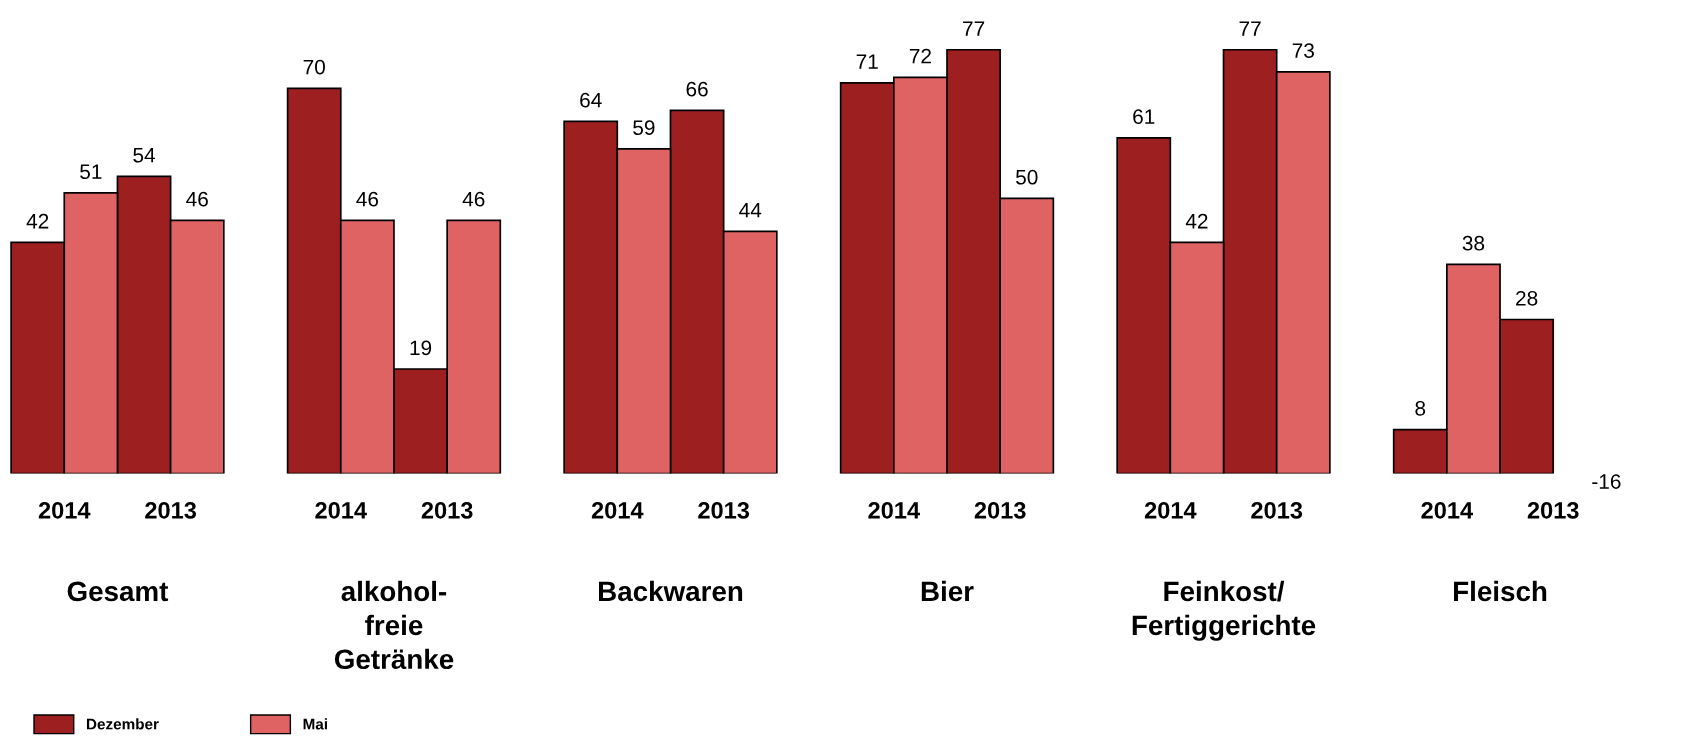 The width and height of the screenshot is (1688, 740). I want to click on text: -16, so click(1606, 481).